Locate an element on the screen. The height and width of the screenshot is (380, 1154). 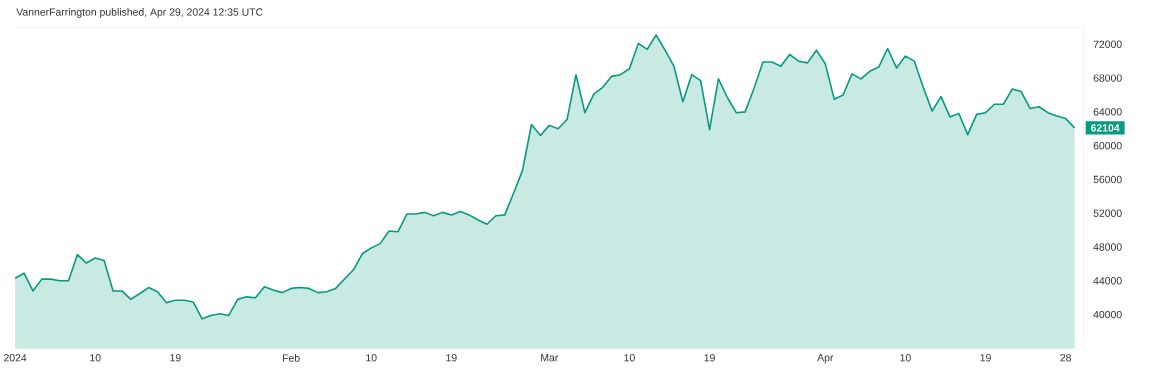
chart-title: VannerFarrington published, Apr 29, 2024 12:35 UTC is located at coordinates (139, 13).